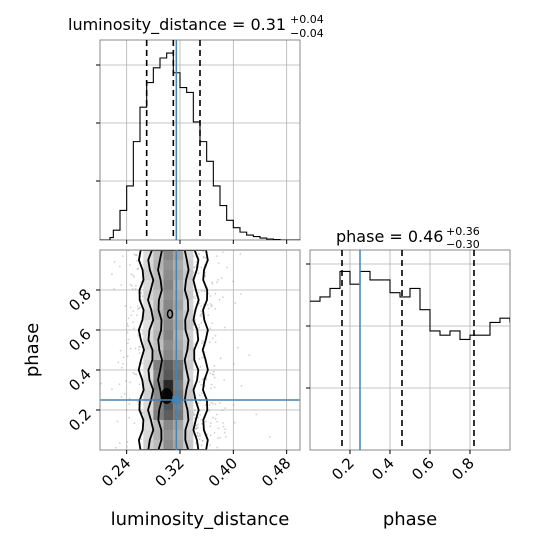 Image resolution: width=550 pixels, height=550 pixels. I want to click on density-peak, so click(166, 396).